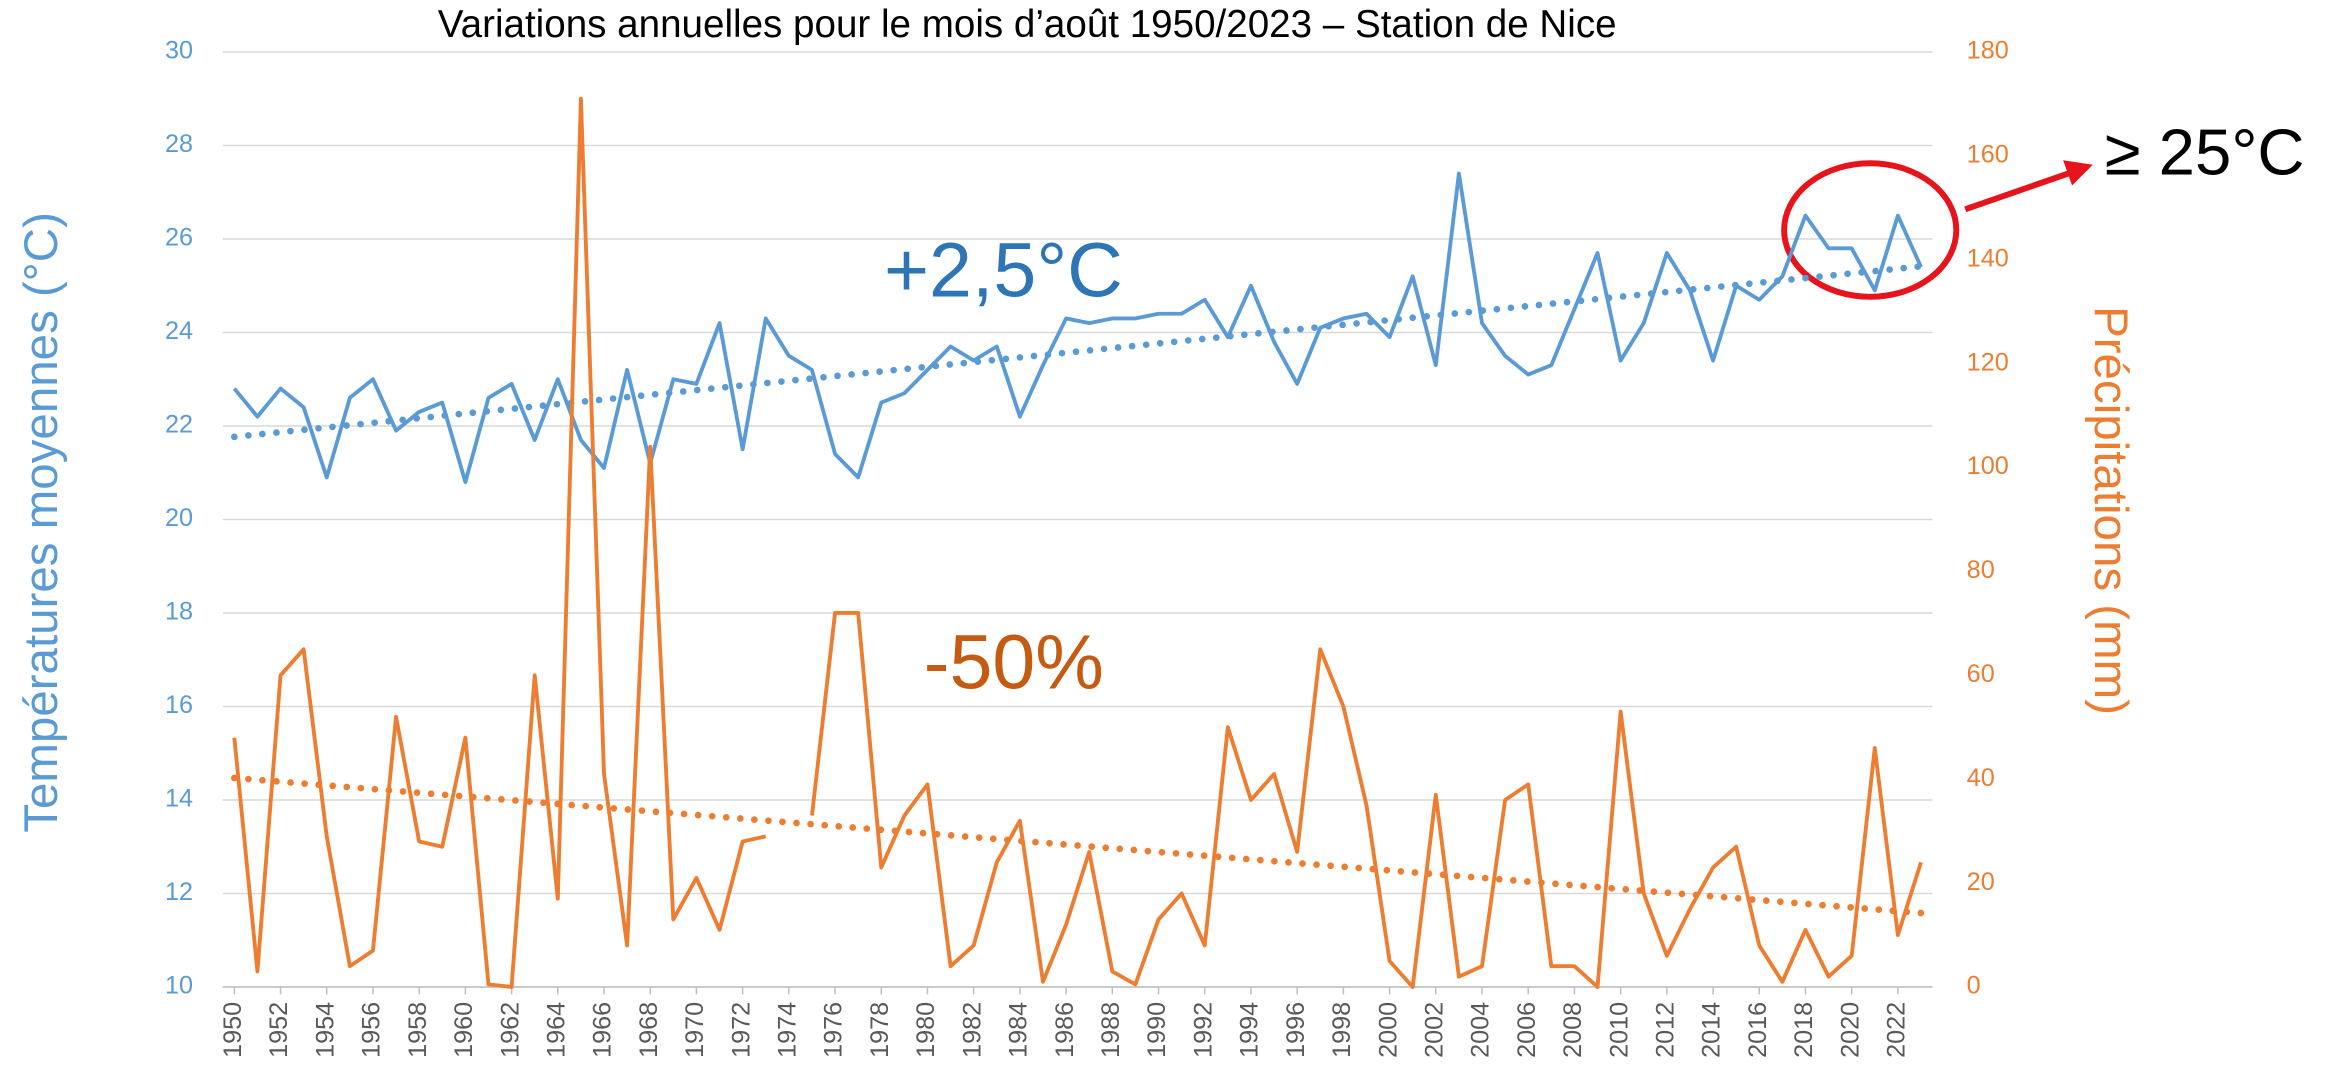 This screenshot has height=1079, width=2326. Describe the element at coordinates (1758, 1030) in the screenshot. I see `x-tick-label: 2016` at that location.